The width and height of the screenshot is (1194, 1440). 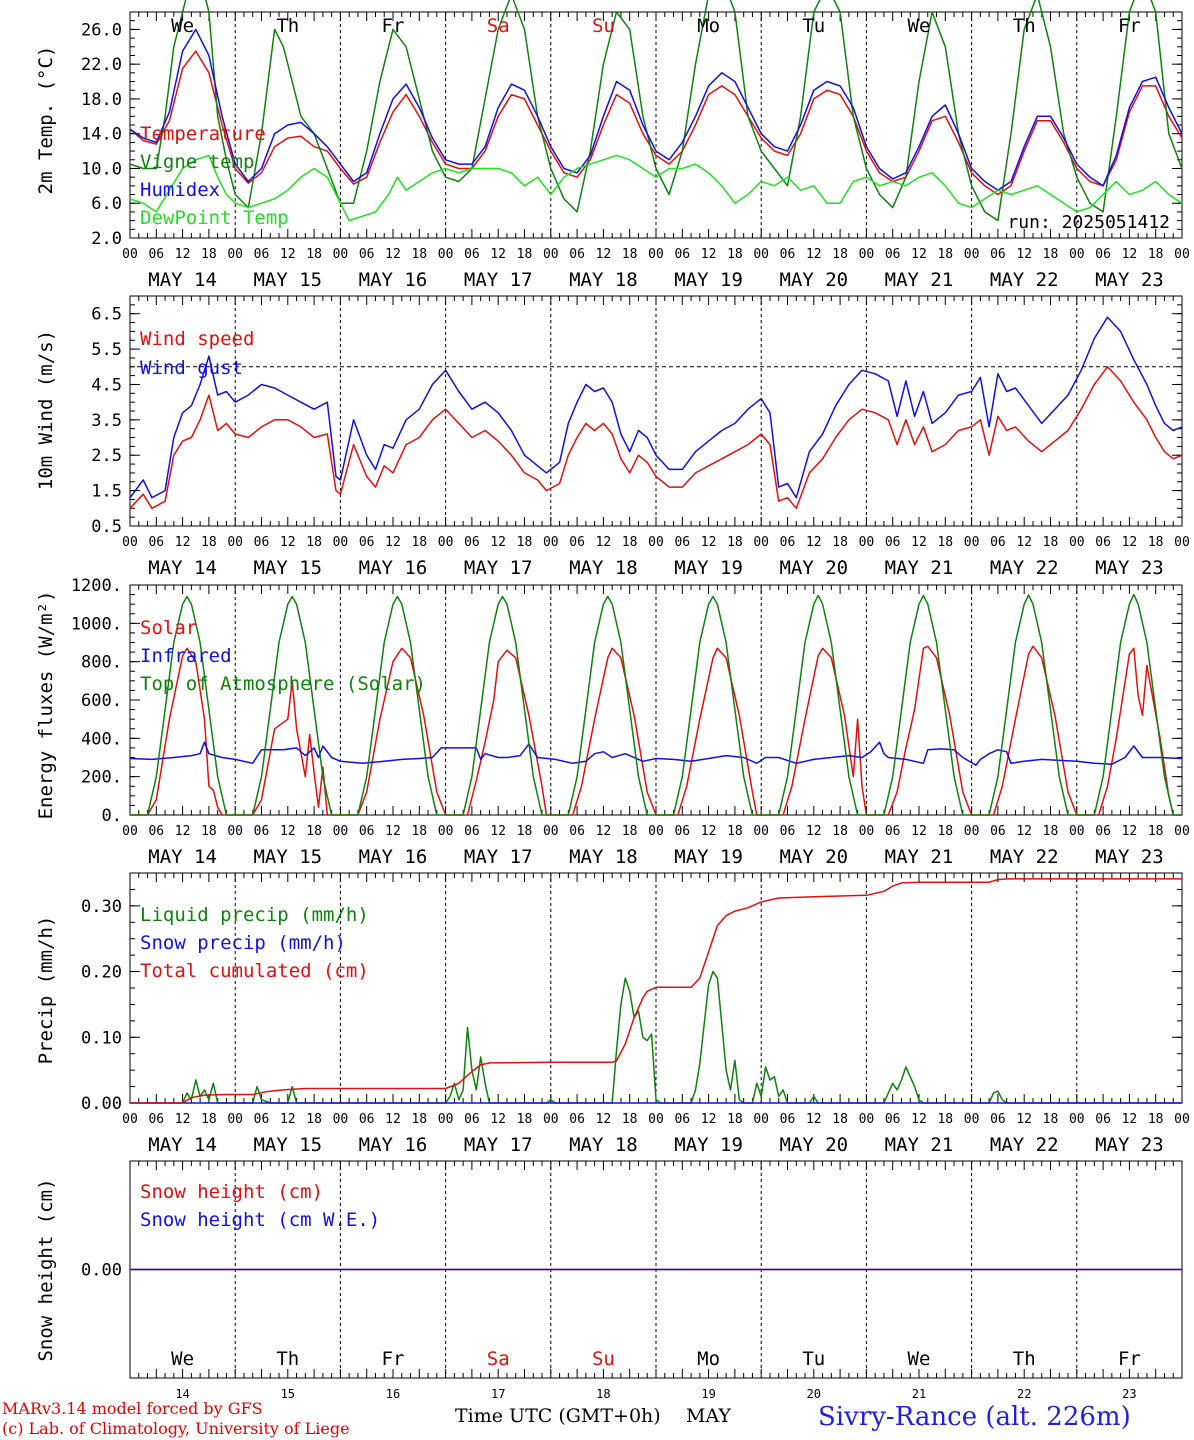 What do you see at coordinates (656, 111) in the screenshot?
I see `series-vigne-temp` at bounding box center [656, 111].